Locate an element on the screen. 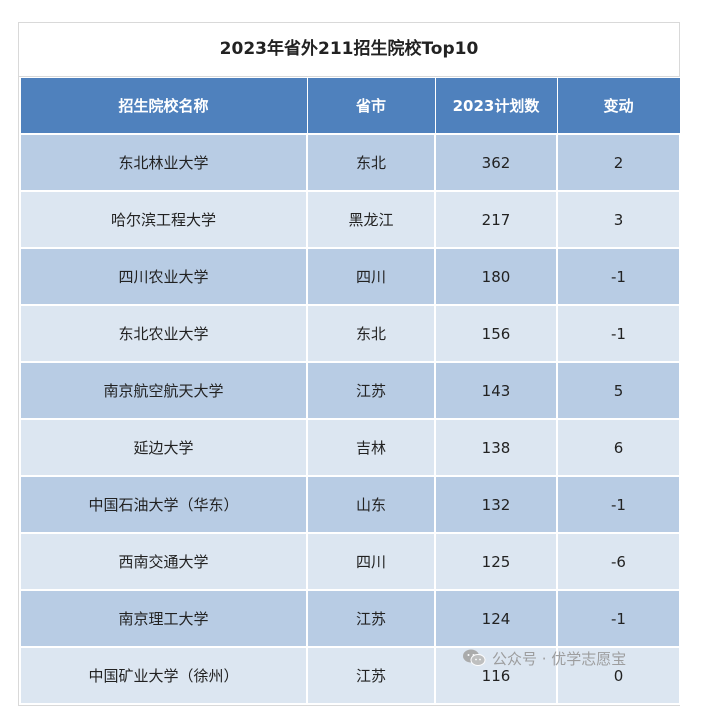 The image size is (715, 706). cell-plan-count: 124 is located at coordinates (496, 618).